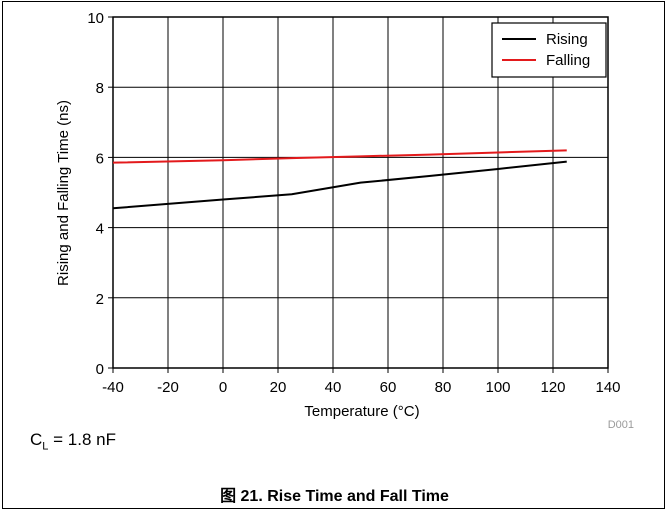 Image resolution: width=669 pixels, height=512 pixels. Describe the element at coordinates (113, 387) in the screenshot. I see `x-tick-label: -40` at that location.